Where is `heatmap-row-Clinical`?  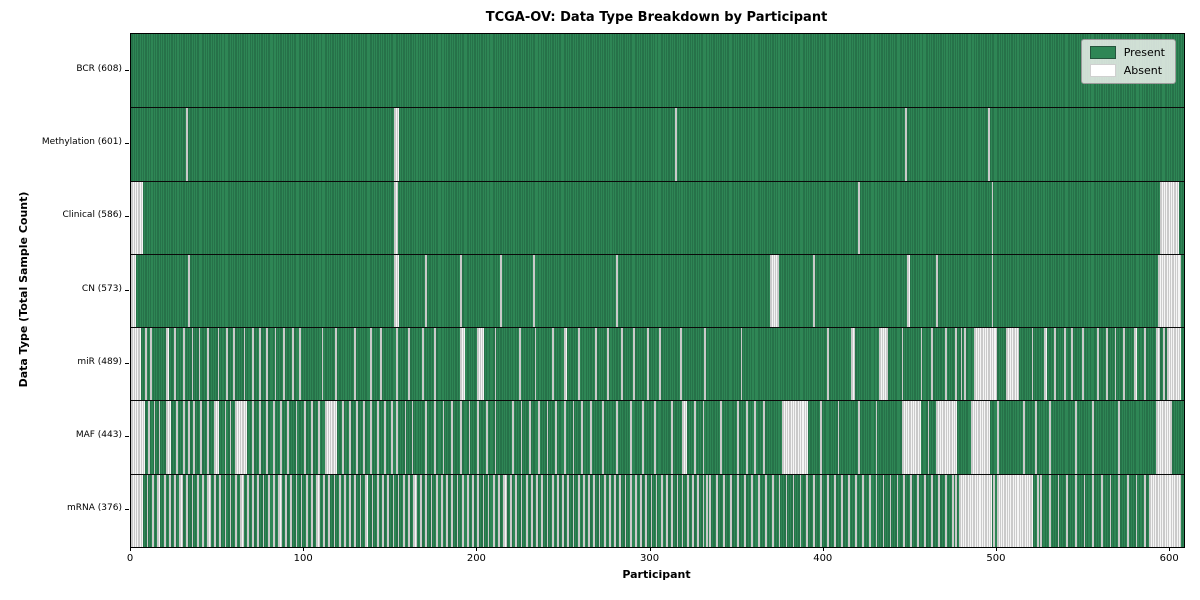 heatmap-row-Clinical is located at coordinates (657, 217).